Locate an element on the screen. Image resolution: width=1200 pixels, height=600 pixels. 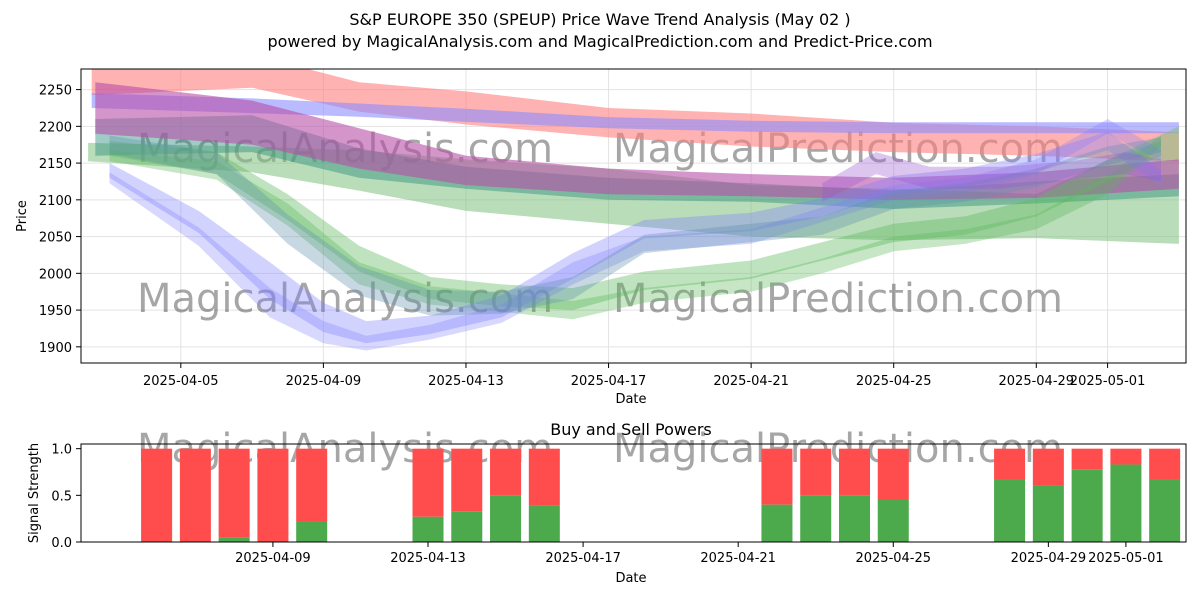
price-ytick-label: 2050 is located at coordinates (55, 238).